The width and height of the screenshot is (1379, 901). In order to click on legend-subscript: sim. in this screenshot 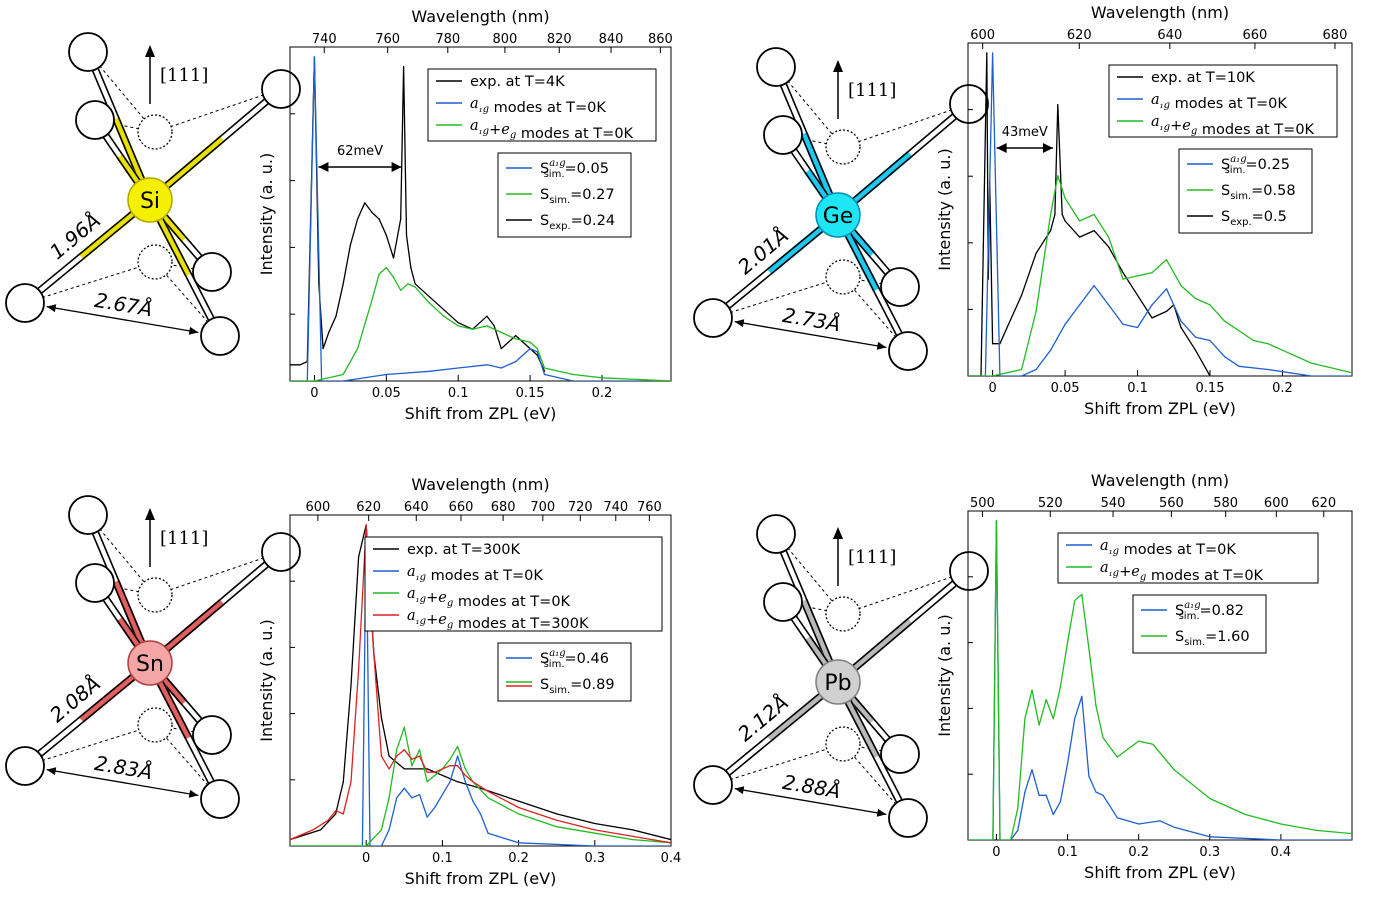, I will do `click(559, 690)`.